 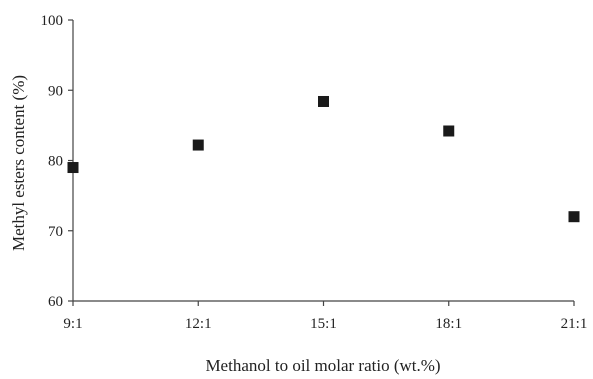 I want to click on x-tick-label: 12:1, so click(x=198, y=324).